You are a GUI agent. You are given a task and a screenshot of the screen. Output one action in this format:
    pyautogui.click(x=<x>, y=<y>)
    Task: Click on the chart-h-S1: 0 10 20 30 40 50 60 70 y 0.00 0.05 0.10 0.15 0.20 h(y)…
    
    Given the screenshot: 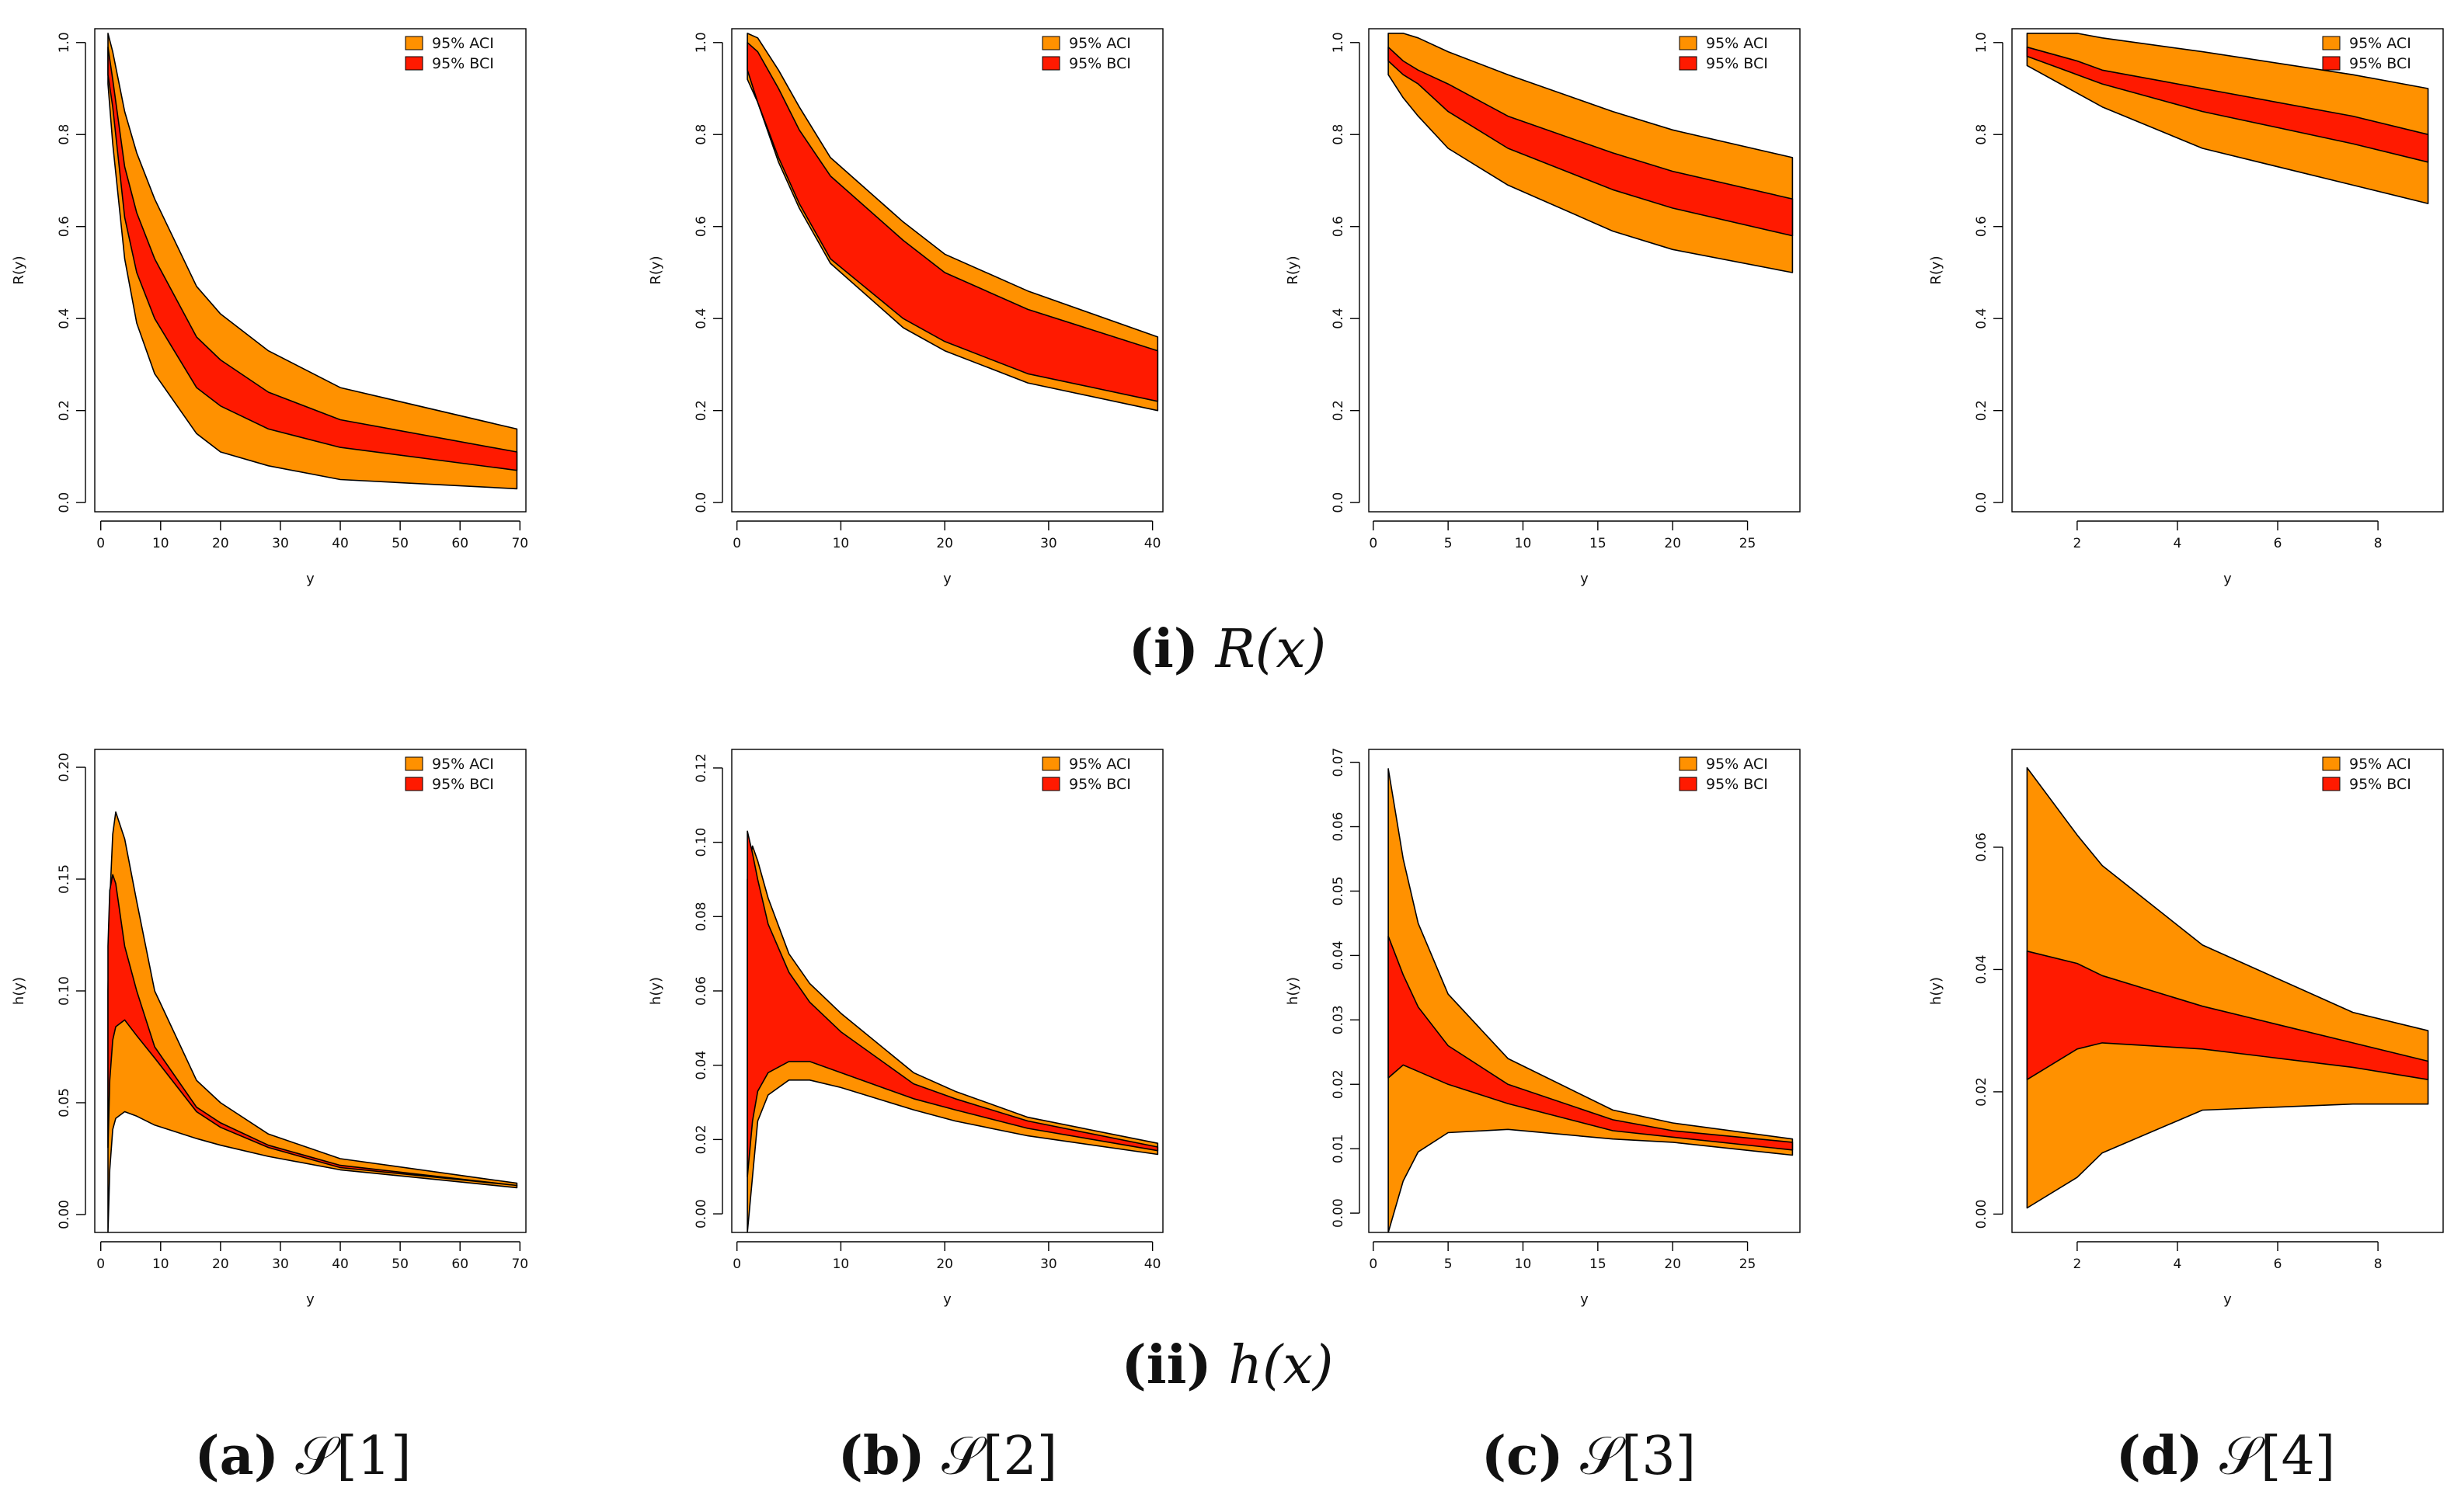 What is the action you would take?
    pyautogui.click(x=269, y=1028)
    